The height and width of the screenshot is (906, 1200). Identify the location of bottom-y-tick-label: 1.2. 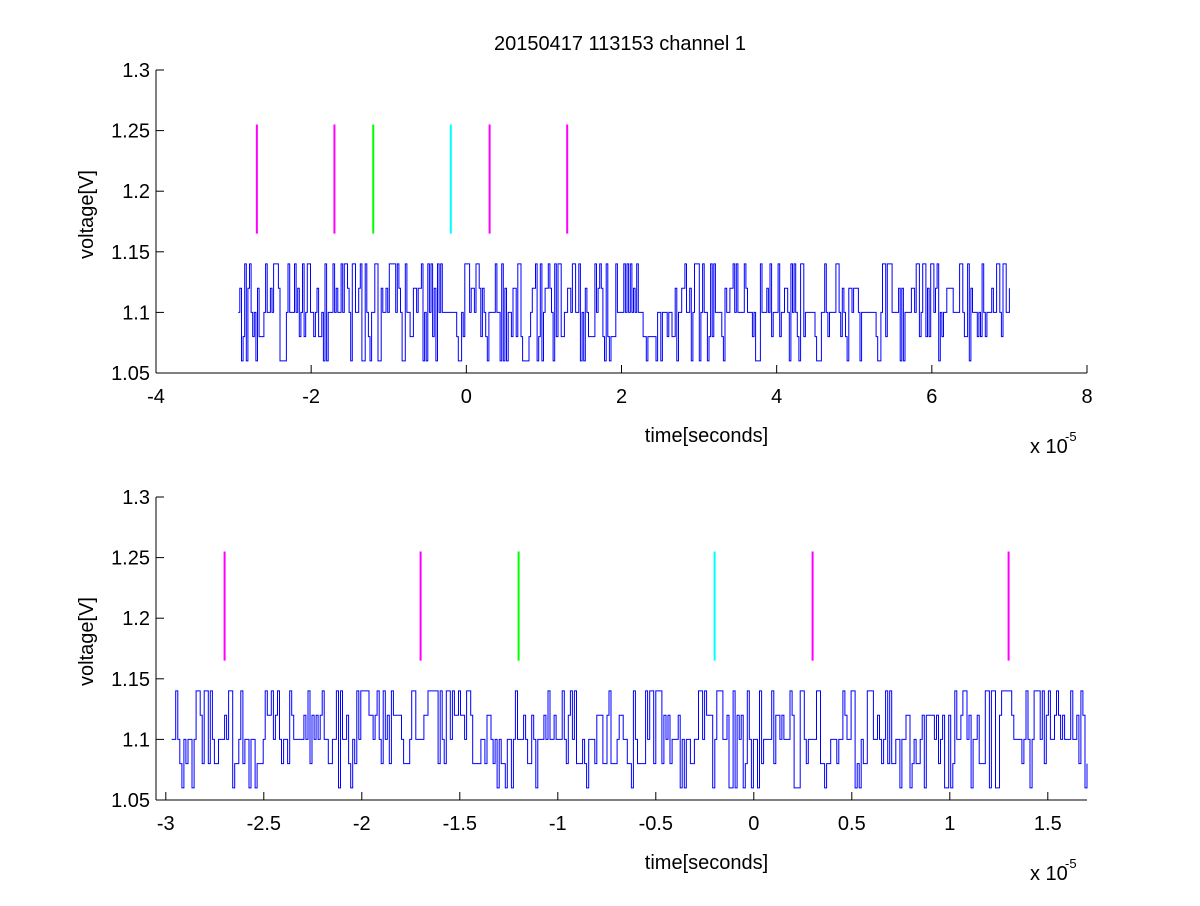
(136, 619).